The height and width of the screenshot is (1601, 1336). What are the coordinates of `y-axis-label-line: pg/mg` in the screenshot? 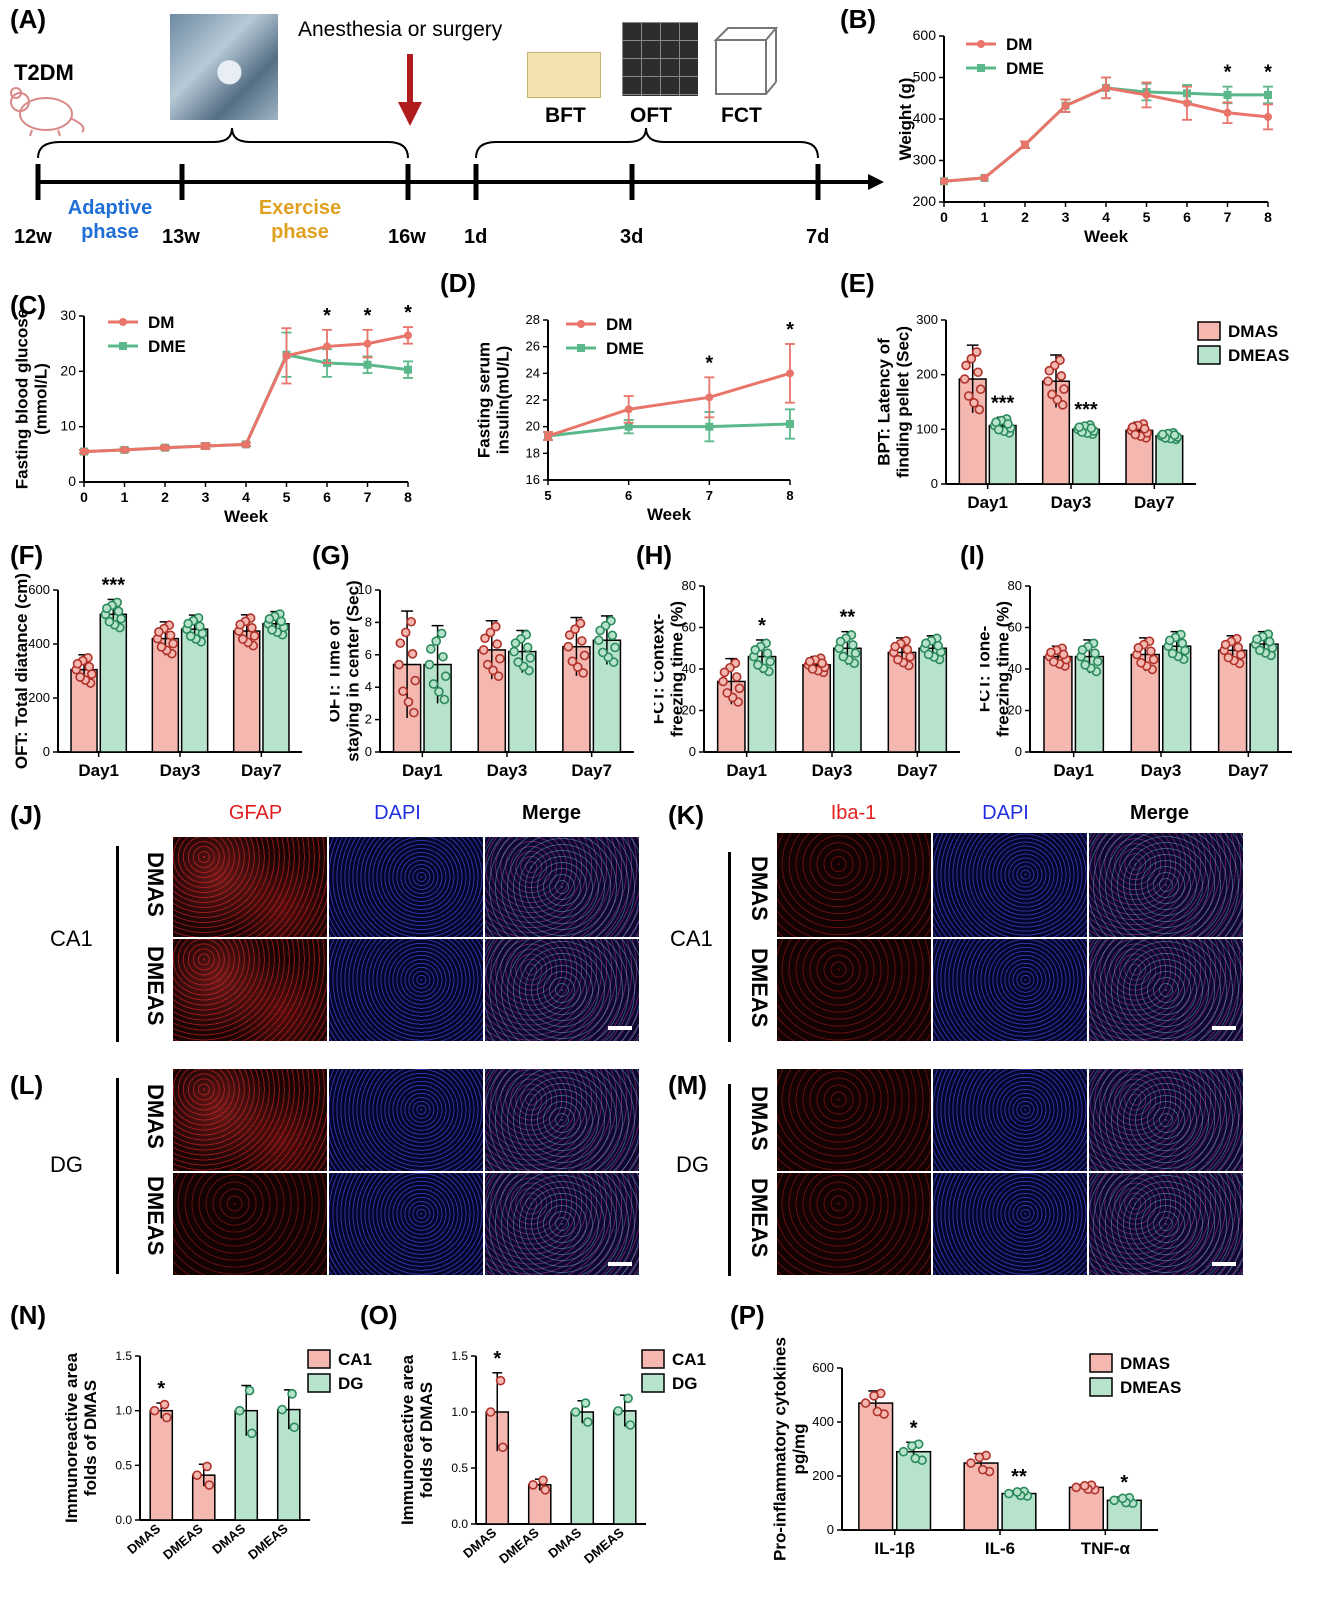 It's located at (799, 1449).